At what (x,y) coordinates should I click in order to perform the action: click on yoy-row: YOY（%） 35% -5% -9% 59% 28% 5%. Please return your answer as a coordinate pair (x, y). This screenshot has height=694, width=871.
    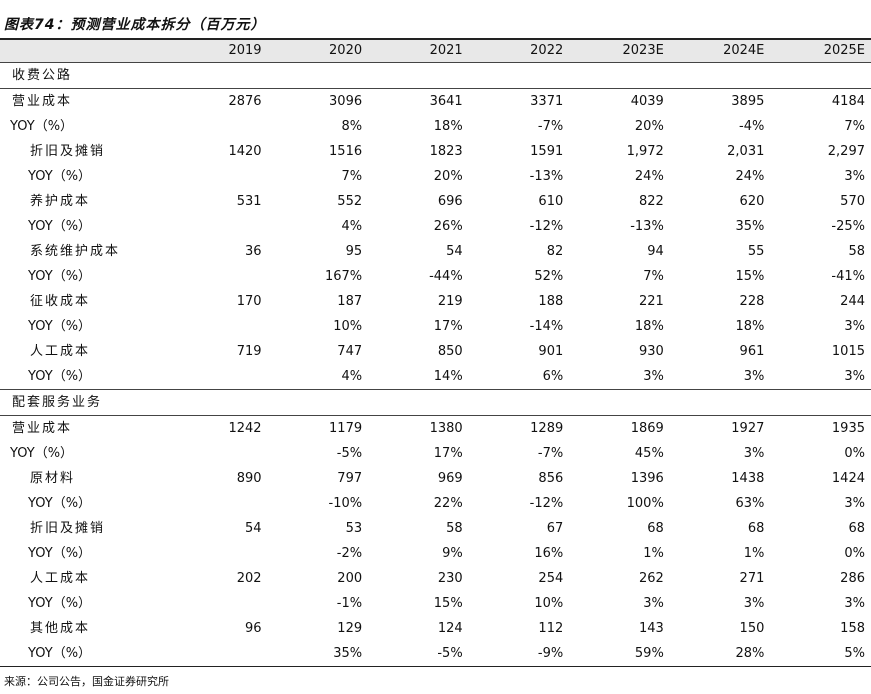
    Looking at the image, I should click on (435, 654).